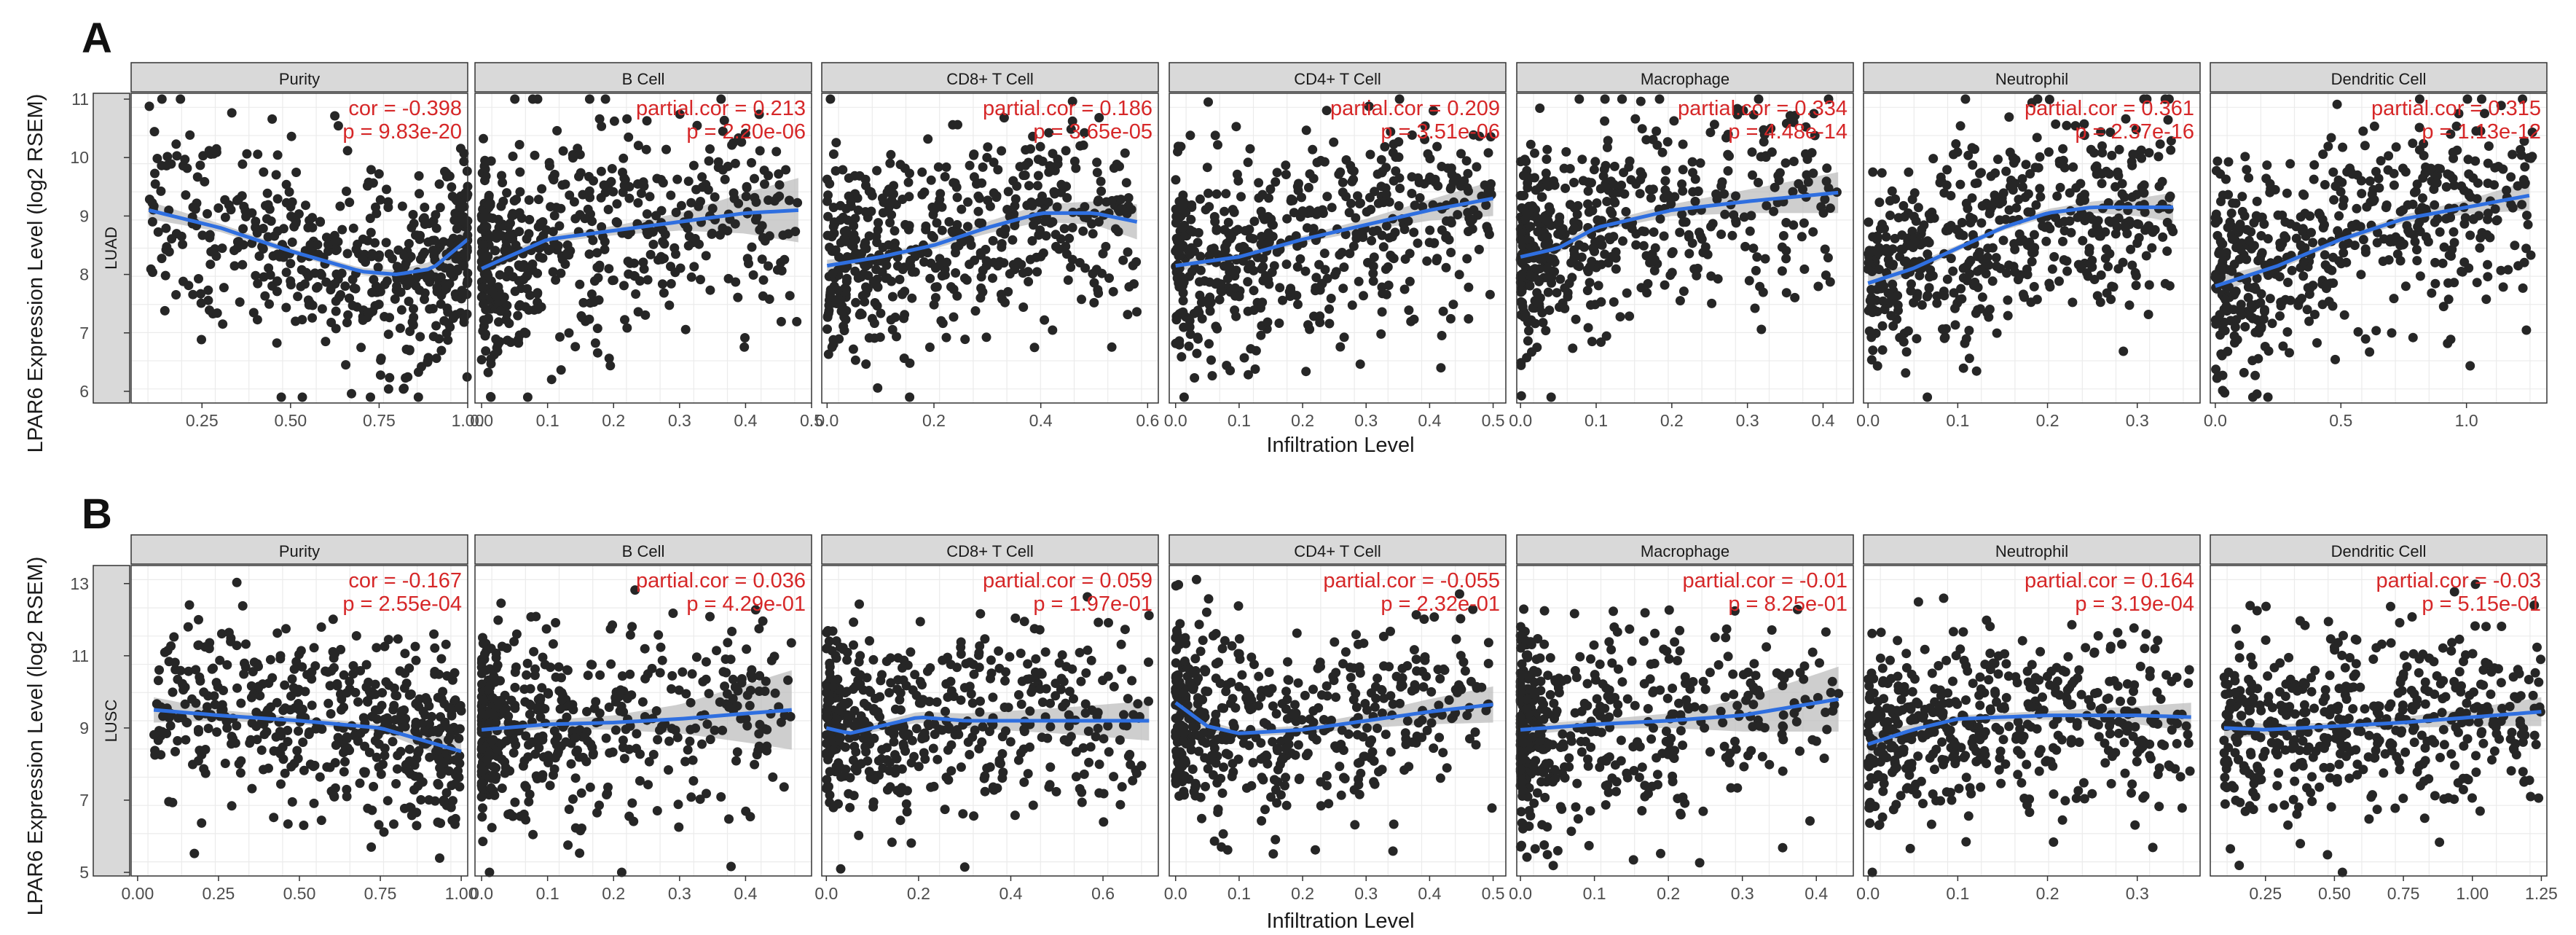 The height and width of the screenshot is (935, 2576). Describe the element at coordinates (982, 240) in the screenshot. I see `fit-line` at that location.